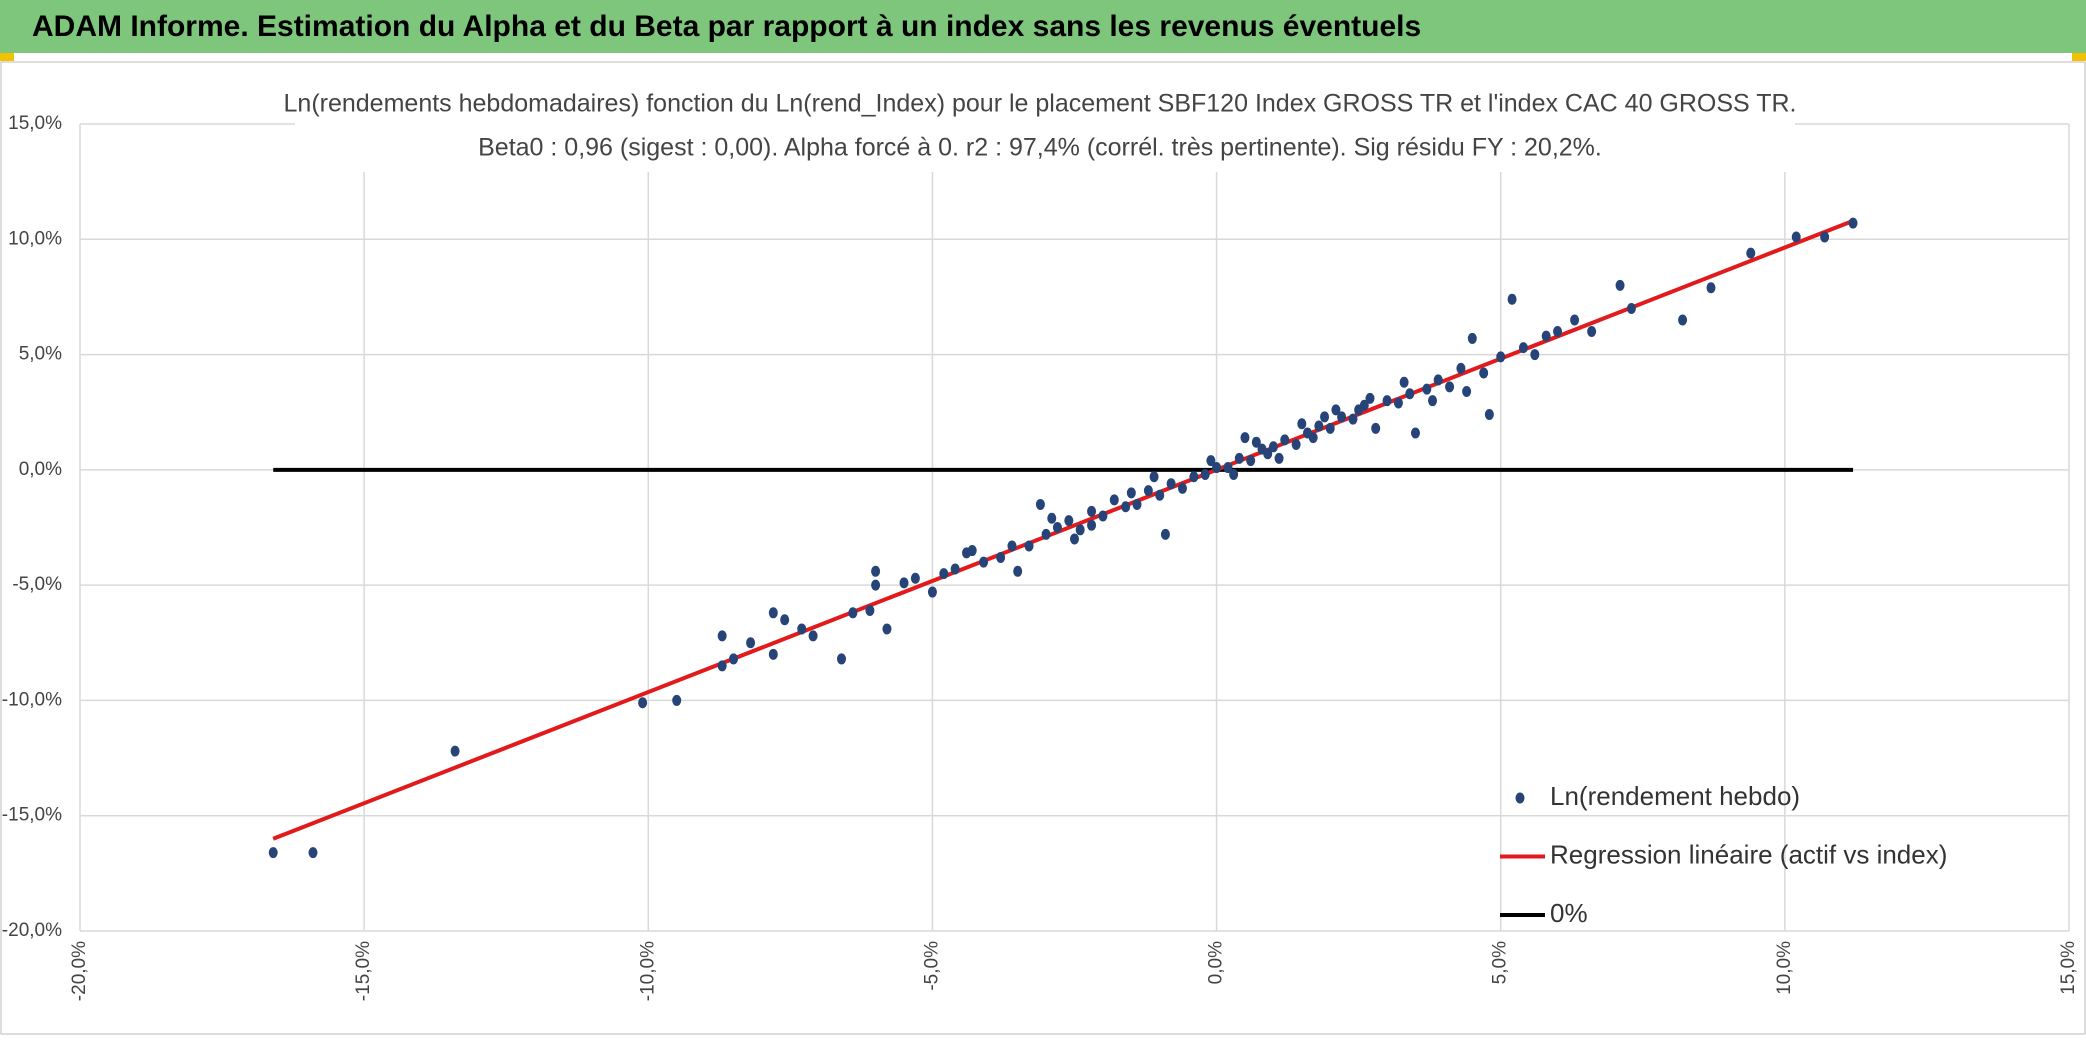 The width and height of the screenshot is (2086, 1040). What do you see at coordinates (647, 971) in the screenshot?
I see `x-tick-label: -10,0%` at bounding box center [647, 971].